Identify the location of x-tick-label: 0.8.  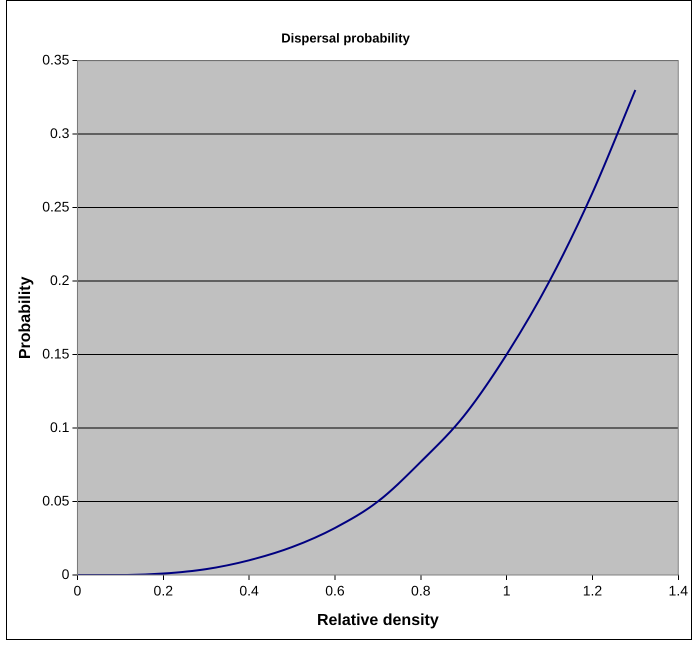
(421, 590).